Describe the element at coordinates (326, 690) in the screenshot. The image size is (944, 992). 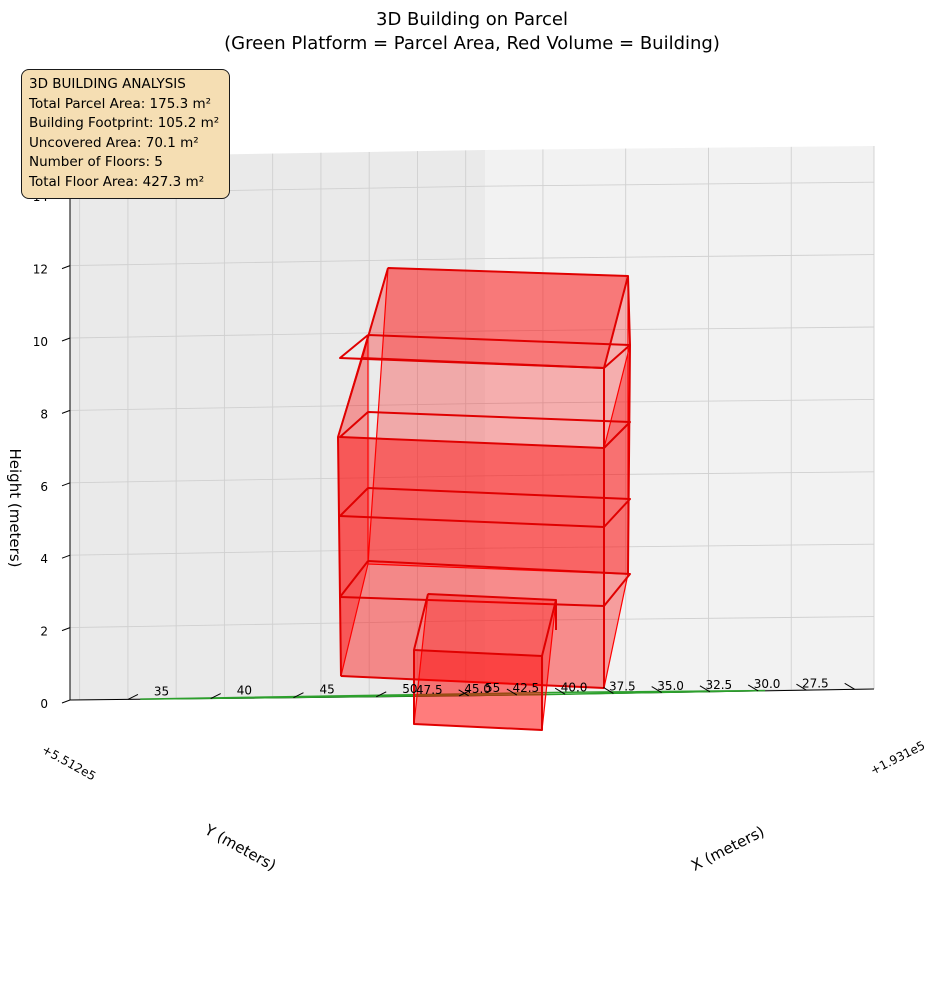
I see `x-tick-label: 45` at that location.